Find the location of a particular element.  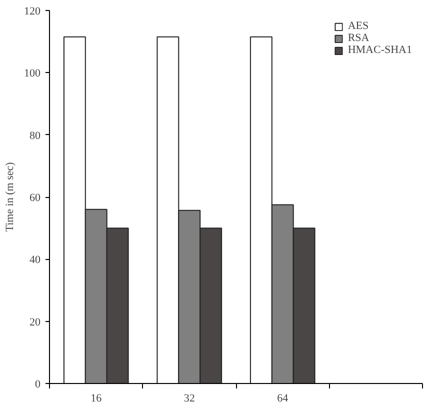

x-tick-label: 32 is located at coordinates (189, 398).